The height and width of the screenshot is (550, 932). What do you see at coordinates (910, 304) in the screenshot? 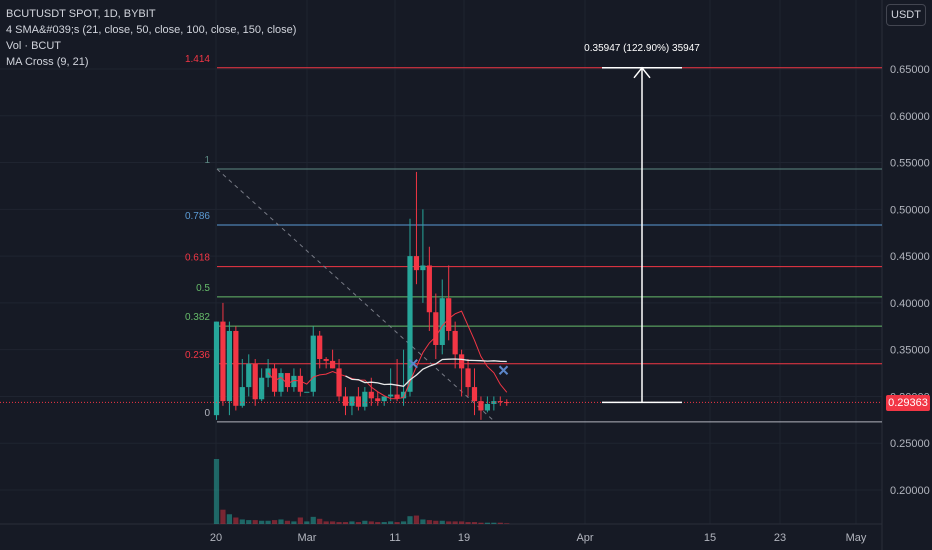
I see `y-tick-label: 0.40000` at bounding box center [910, 304].